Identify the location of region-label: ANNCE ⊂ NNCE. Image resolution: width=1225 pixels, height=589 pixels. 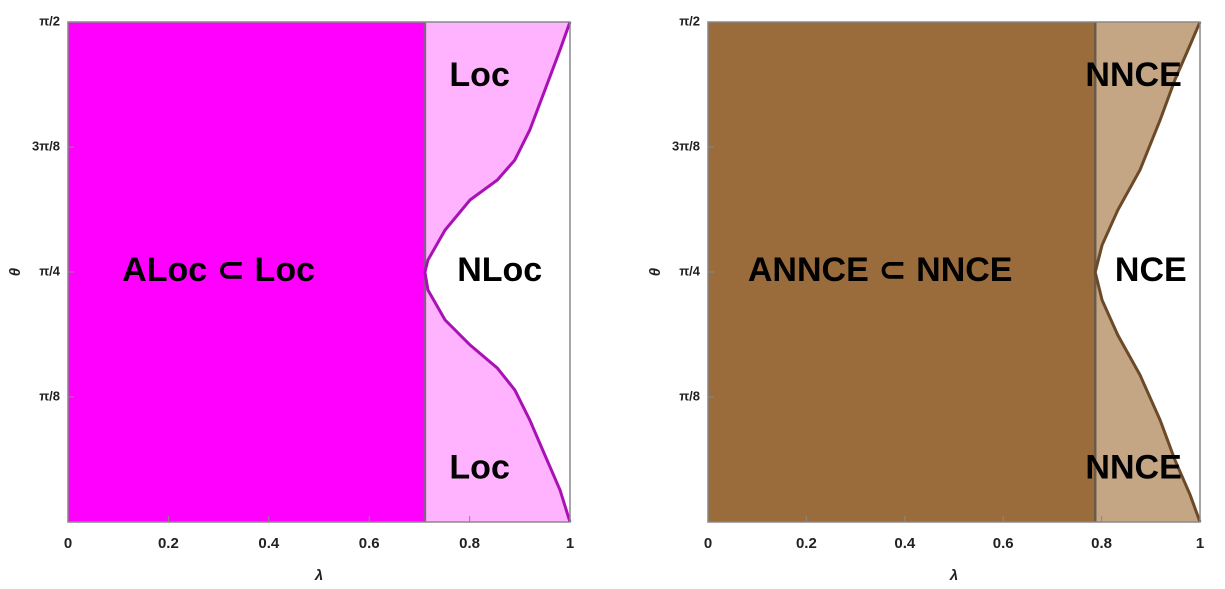
(880, 270).